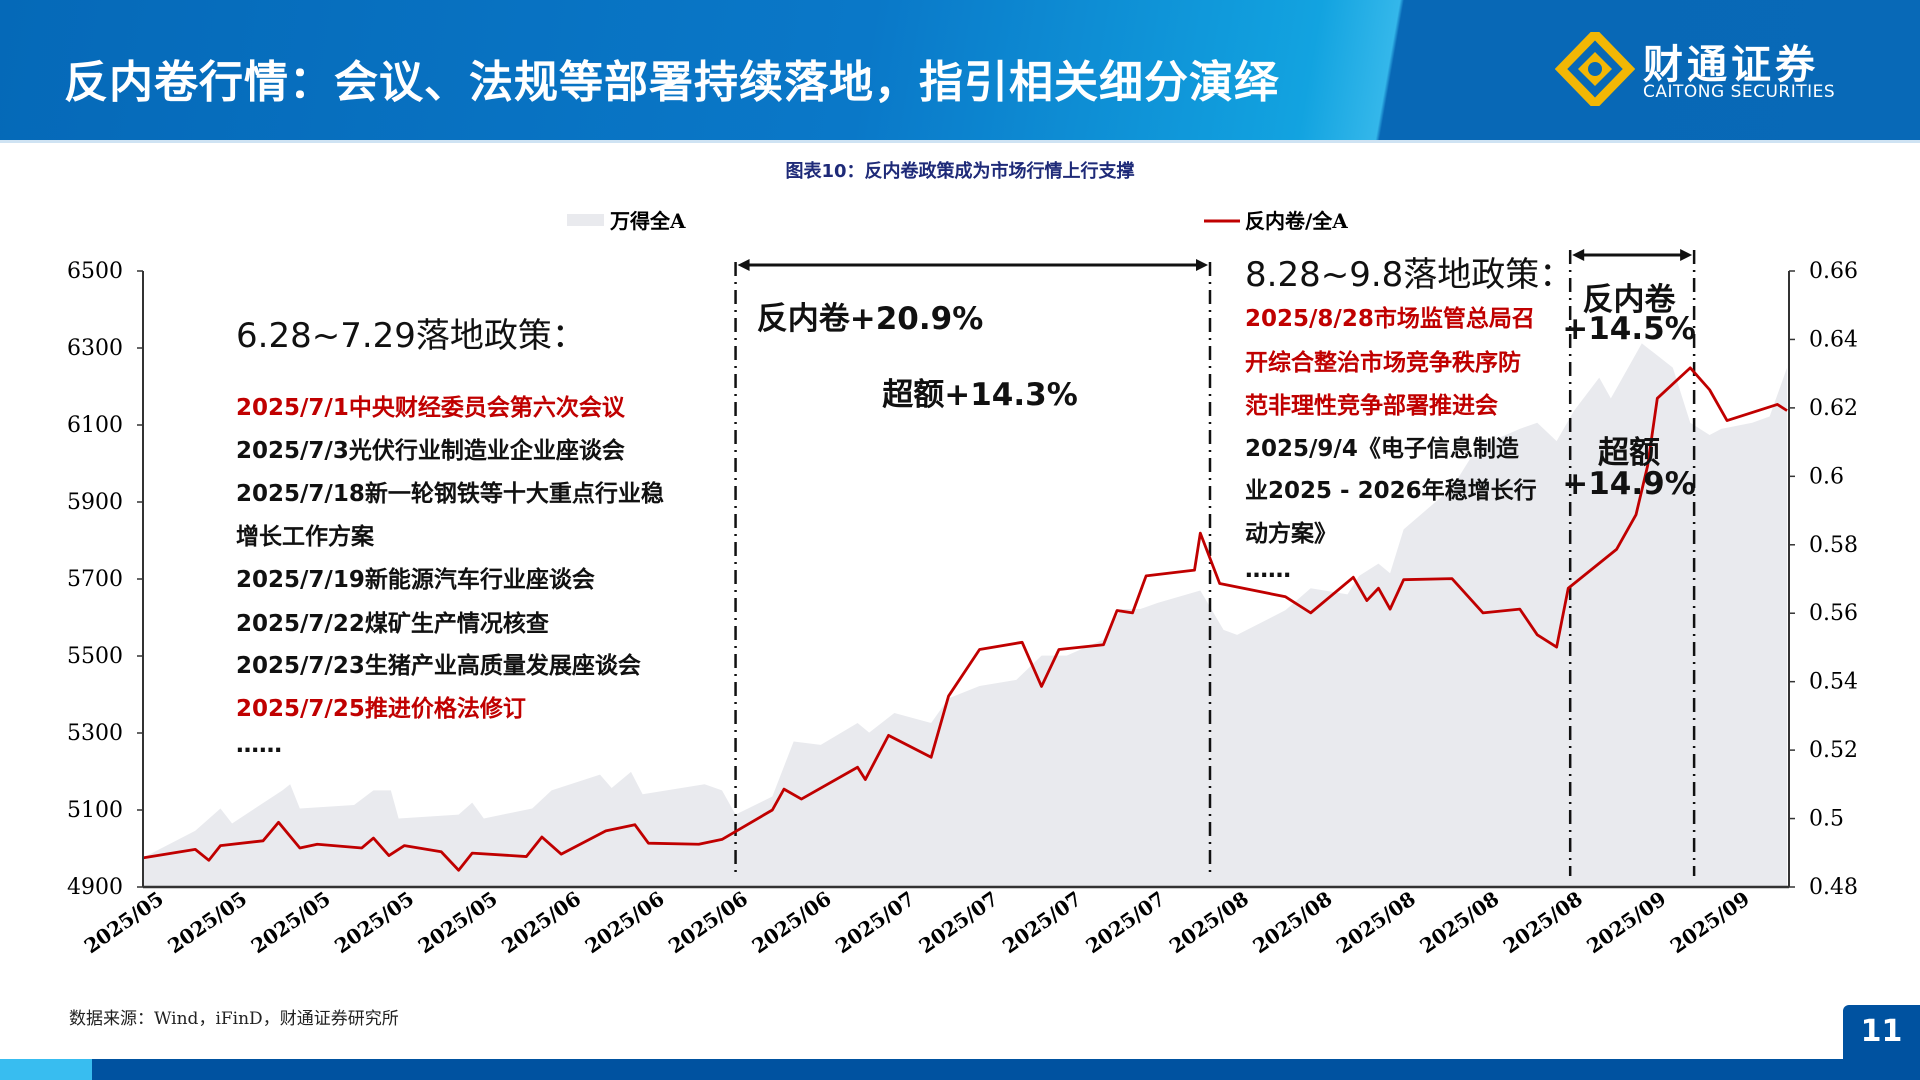  Describe the element at coordinates (95, 887) in the screenshot. I see `y-left-tick-label: 4900` at that location.